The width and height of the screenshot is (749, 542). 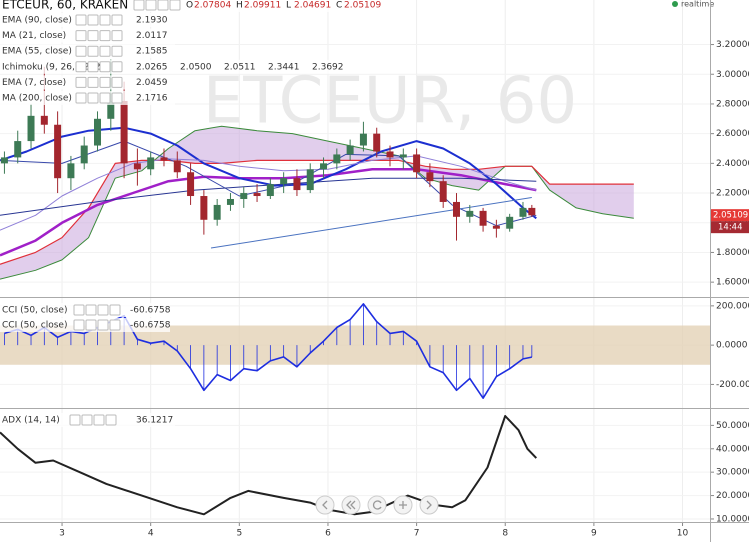 What do you see at coordinates (339, 6) in the screenshot?
I see `ohlc-letter: C` at bounding box center [339, 6].